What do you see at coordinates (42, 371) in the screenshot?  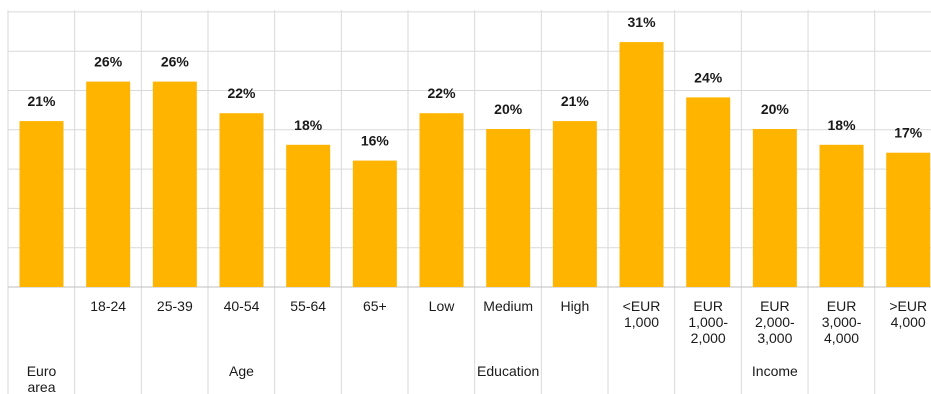 I see `group-label: Euro` at bounding box center [42, 371].